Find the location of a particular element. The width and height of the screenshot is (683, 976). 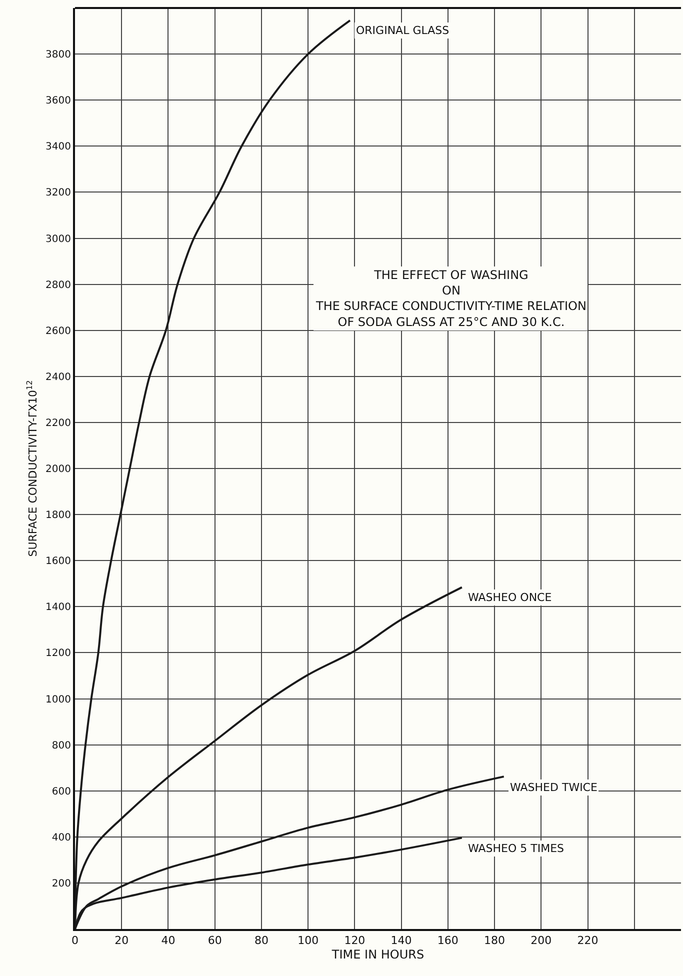

x-tick-label: 0 is located at coordinates (75, 941).